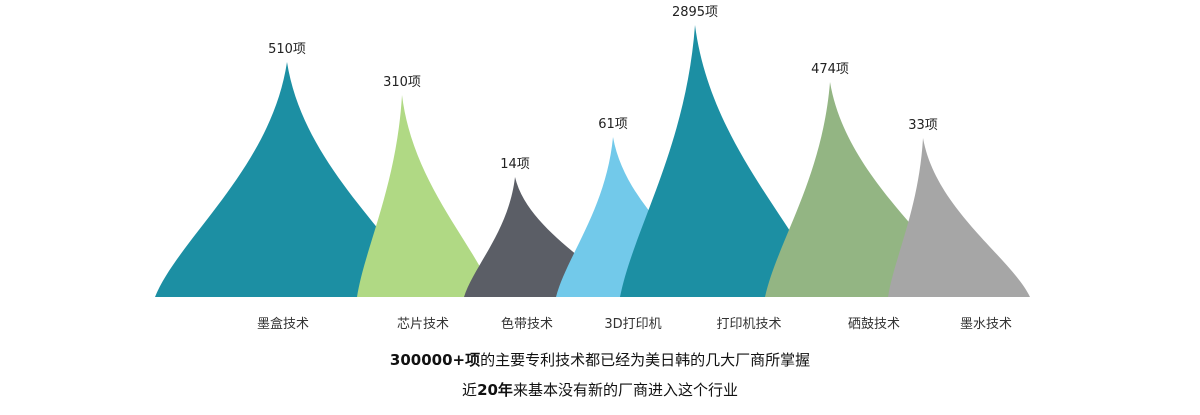  I want to click on caption-line-2-text: 来基本没有新的厂商进入这个行业, so click(625, 390).